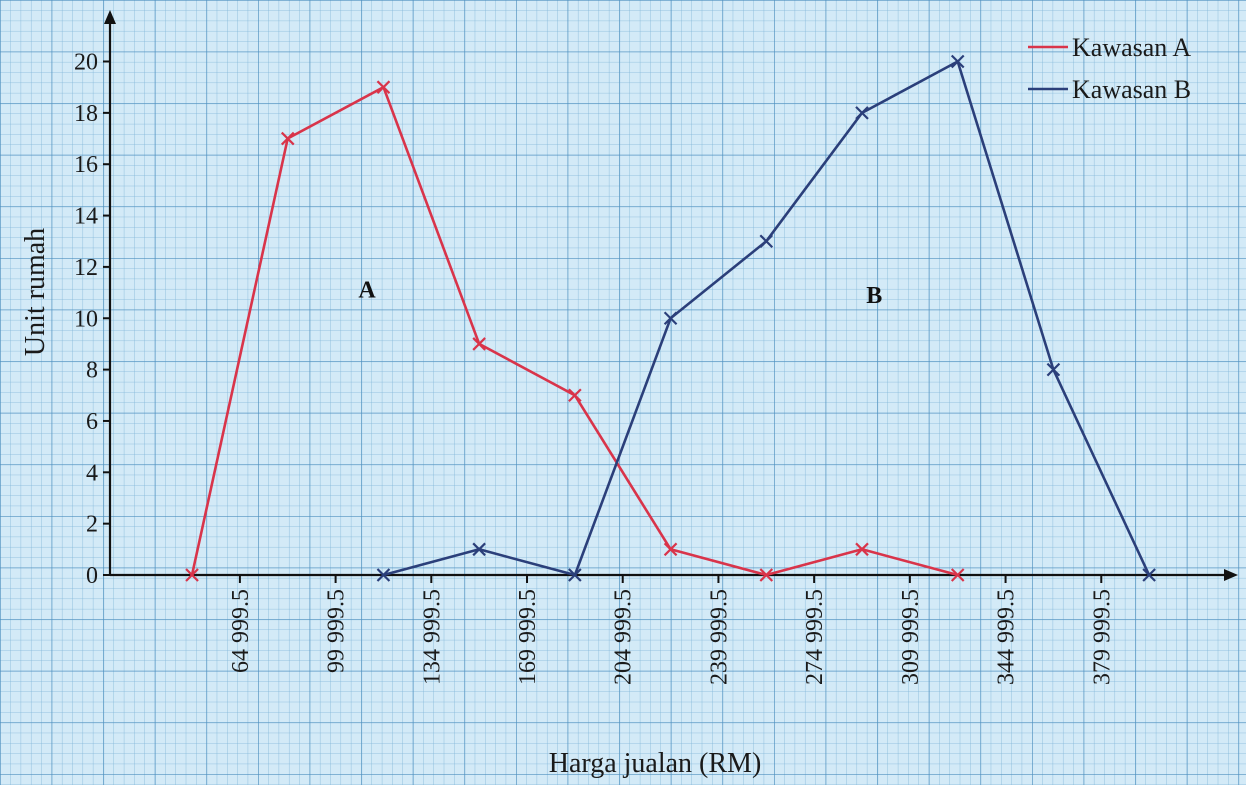 The height and width of the screenshot is (785, 1246). I want to click on x-tick-label-0: 64 999.5, so click(241, 631).